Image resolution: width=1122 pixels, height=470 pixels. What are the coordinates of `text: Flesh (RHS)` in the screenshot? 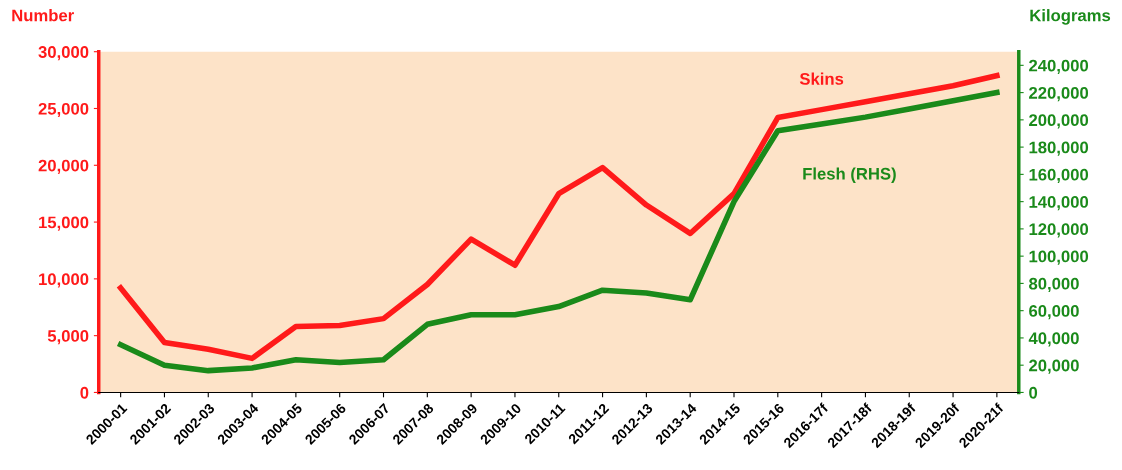 It's located at (849, 175).